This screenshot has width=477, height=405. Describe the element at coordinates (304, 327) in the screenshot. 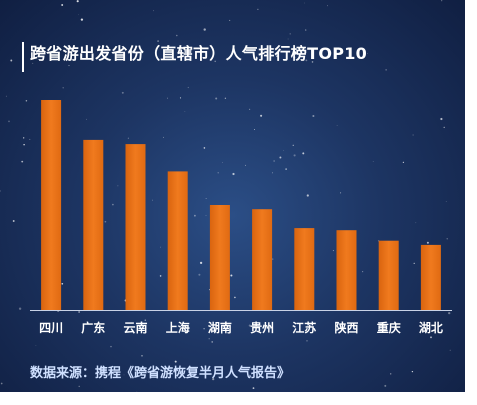

I see `x-tick-label: 江苏` at that location.